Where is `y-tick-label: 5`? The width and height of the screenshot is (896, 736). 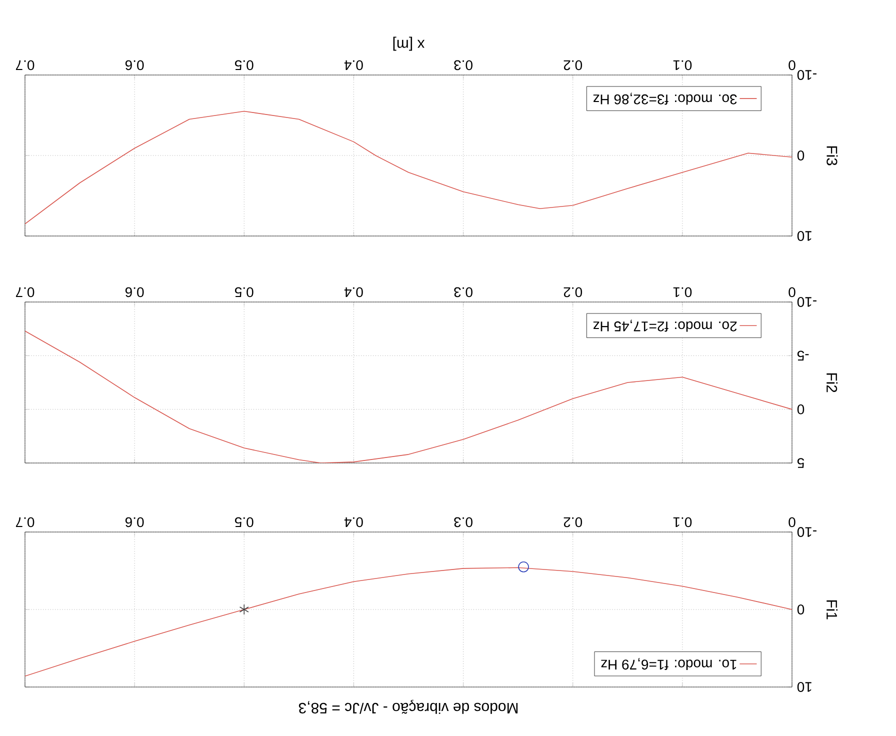 y-tick-label: 5 is located at coordinates (800, 463).